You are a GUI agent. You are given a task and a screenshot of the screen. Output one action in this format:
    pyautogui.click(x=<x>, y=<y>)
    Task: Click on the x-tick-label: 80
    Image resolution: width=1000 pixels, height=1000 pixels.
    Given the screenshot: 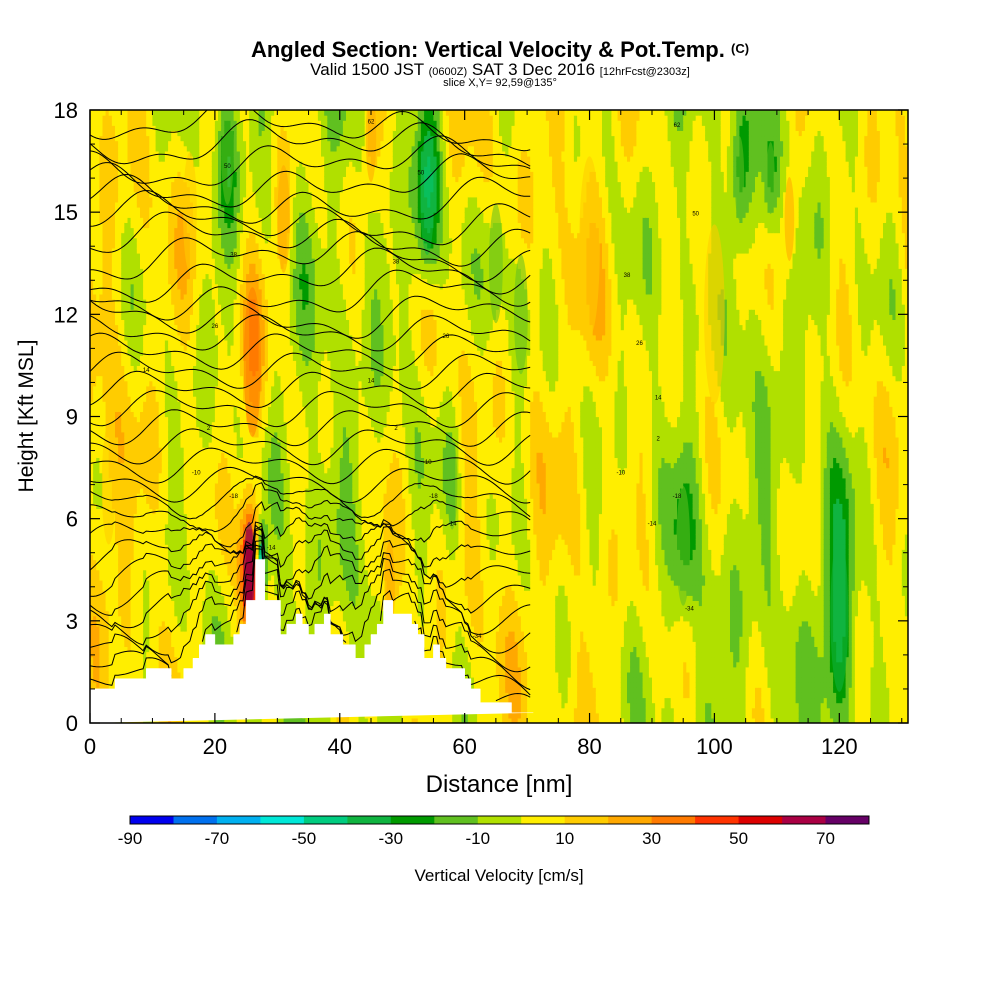 What is the action you would take?
    pyautogui.click(x=589, y=746)
    